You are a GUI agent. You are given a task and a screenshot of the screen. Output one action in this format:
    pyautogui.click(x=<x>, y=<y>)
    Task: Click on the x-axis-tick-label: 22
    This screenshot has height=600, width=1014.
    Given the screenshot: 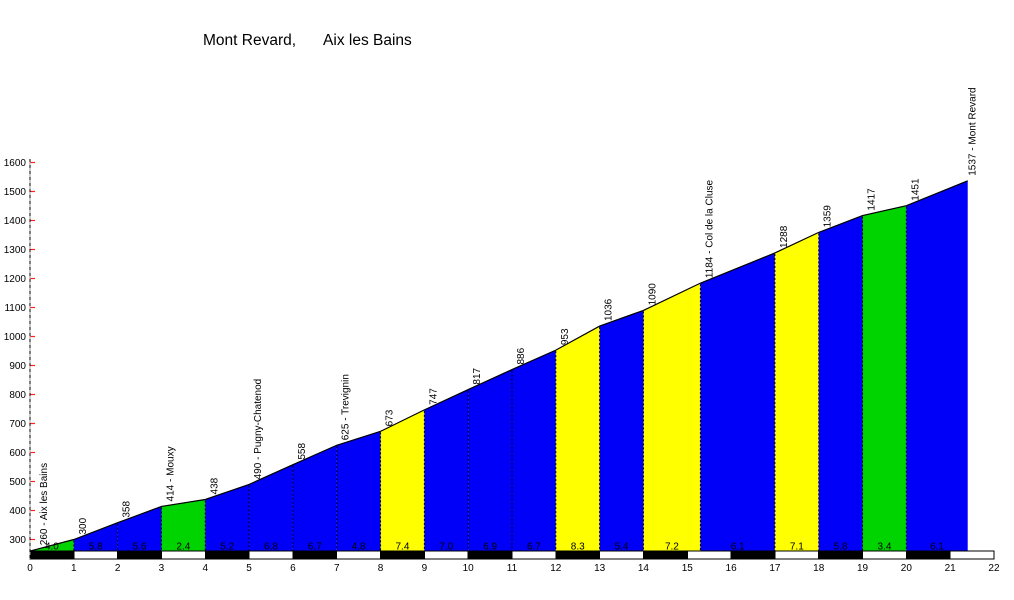 What is the action you would take?
    pyautogui.click(x=994, y=568)
    